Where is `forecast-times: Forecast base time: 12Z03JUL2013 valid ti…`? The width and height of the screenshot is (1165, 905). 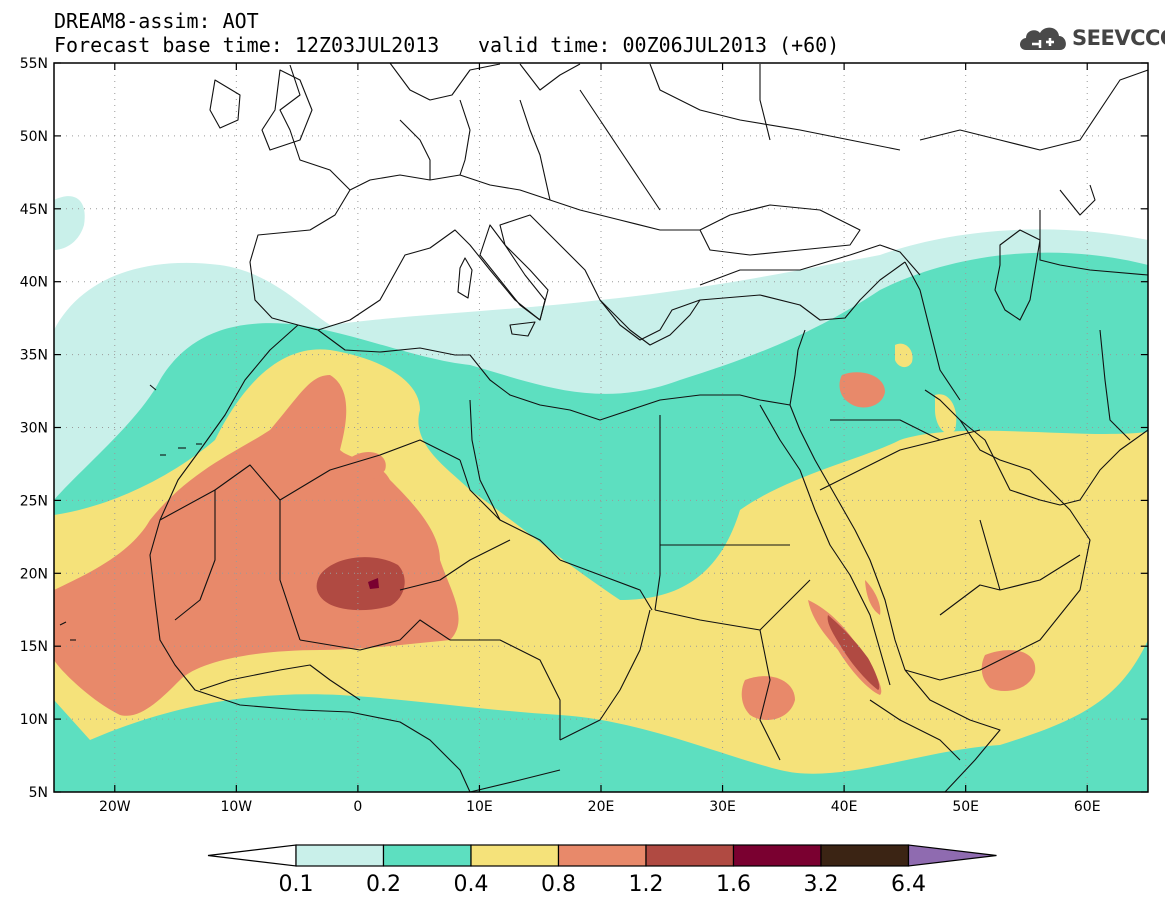 forecast-times: Forecast base time: 12Z03JUL2013 valid ti… is located at coordinates (446, 45).